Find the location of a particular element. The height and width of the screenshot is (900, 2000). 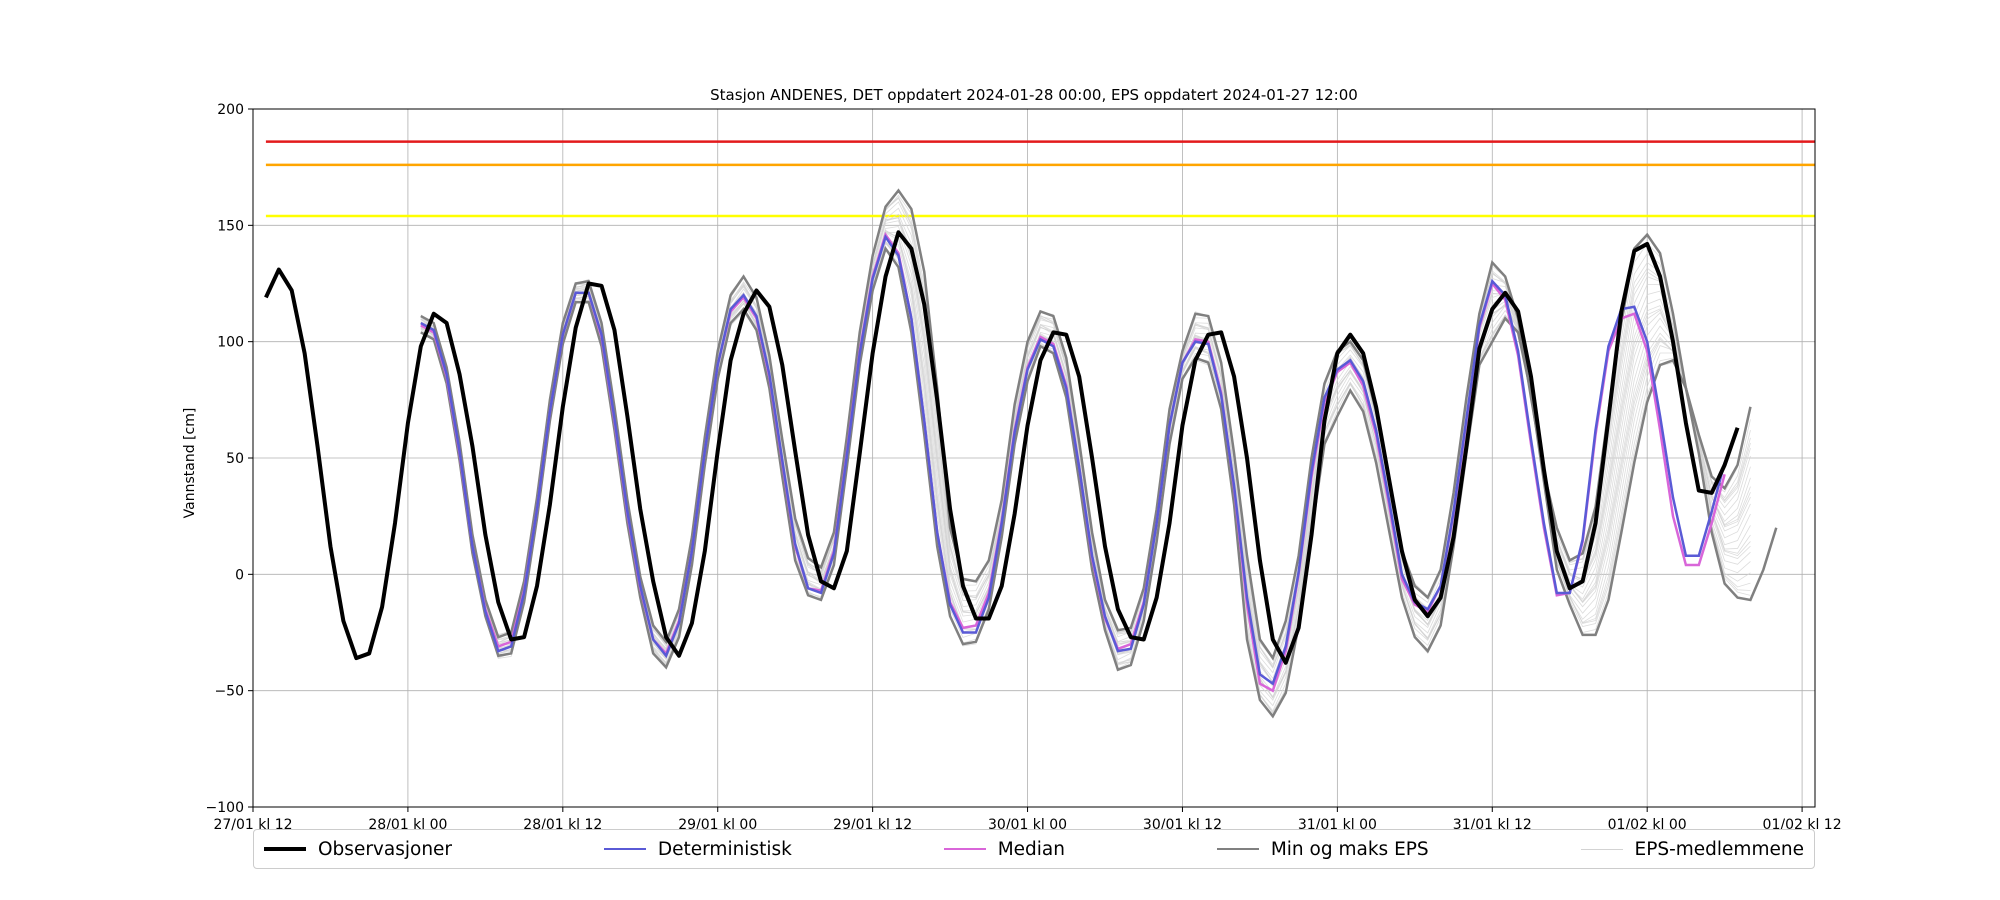

y-tick-label: −50 is located at coordinates (229, 692).